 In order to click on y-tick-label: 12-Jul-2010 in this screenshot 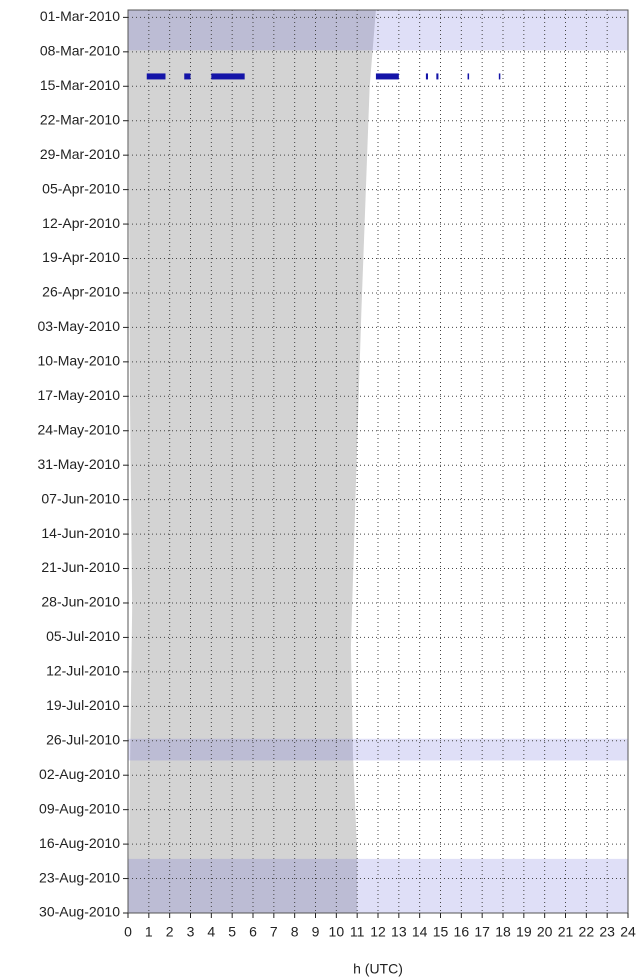, I will do `click(83, 671)`.